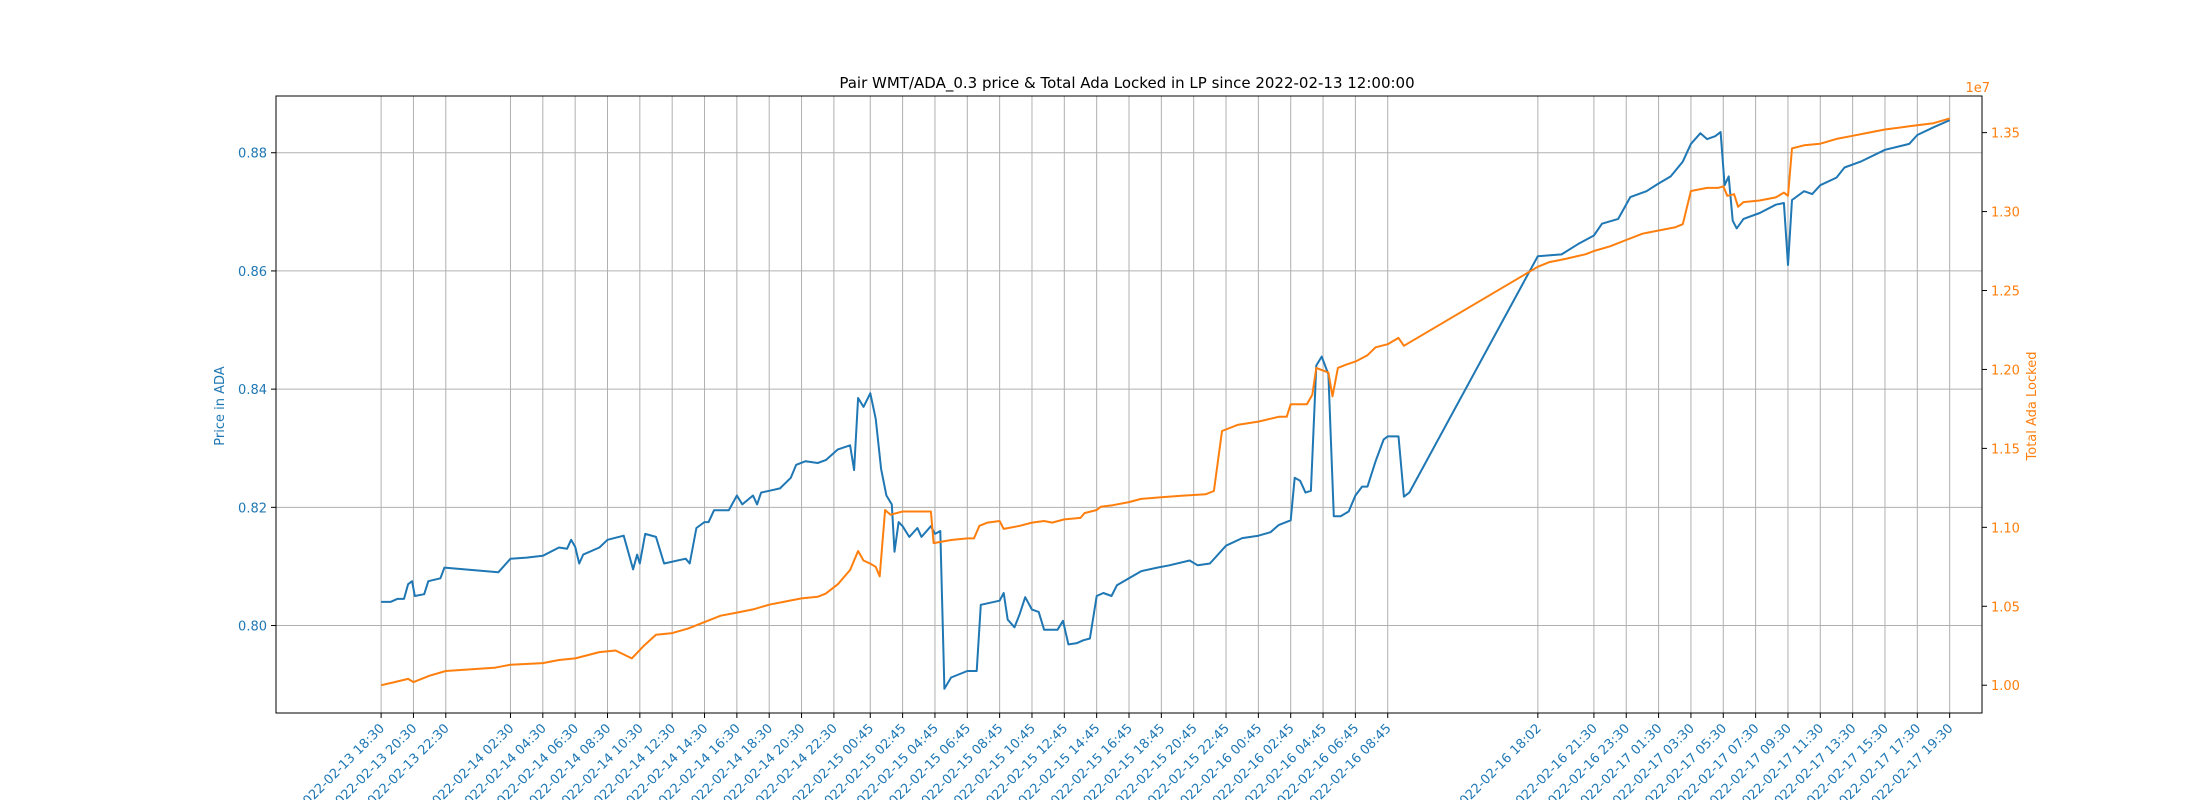 The height and width of the screenshot is (800, 2200). What do you see at coordinates (2005, 686) in the screenshot?
I see `right-tick-label: 1.00` at bounding box center [2005, 686].